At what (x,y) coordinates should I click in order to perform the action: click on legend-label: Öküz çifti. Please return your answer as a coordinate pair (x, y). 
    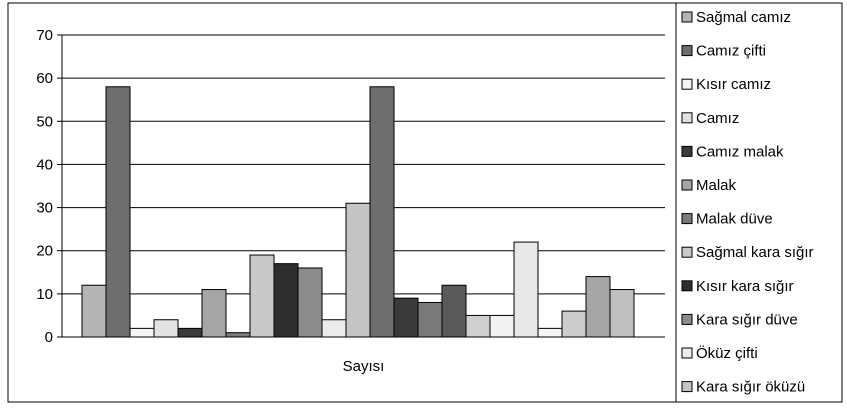
    Looking at the image, I should click on (727, 353).